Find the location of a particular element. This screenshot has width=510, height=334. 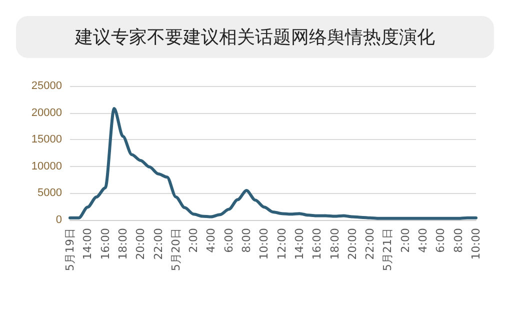

x-tick-label: 5月20日 is located at coordinates (175, 249).